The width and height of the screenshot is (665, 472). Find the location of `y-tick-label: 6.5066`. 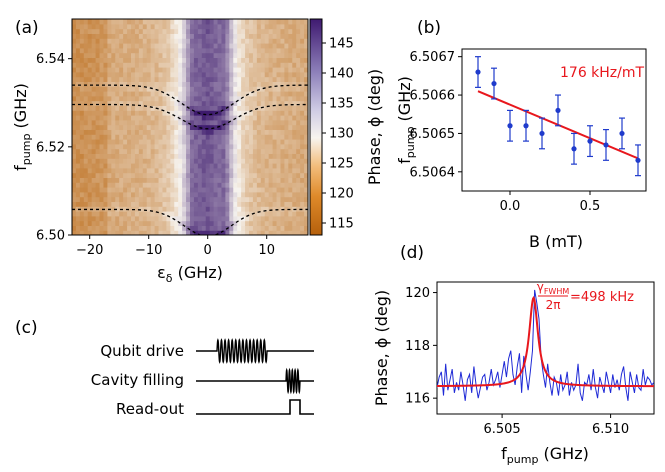

y-tick-label: 6.5066 is located at coordinates (433, 96).